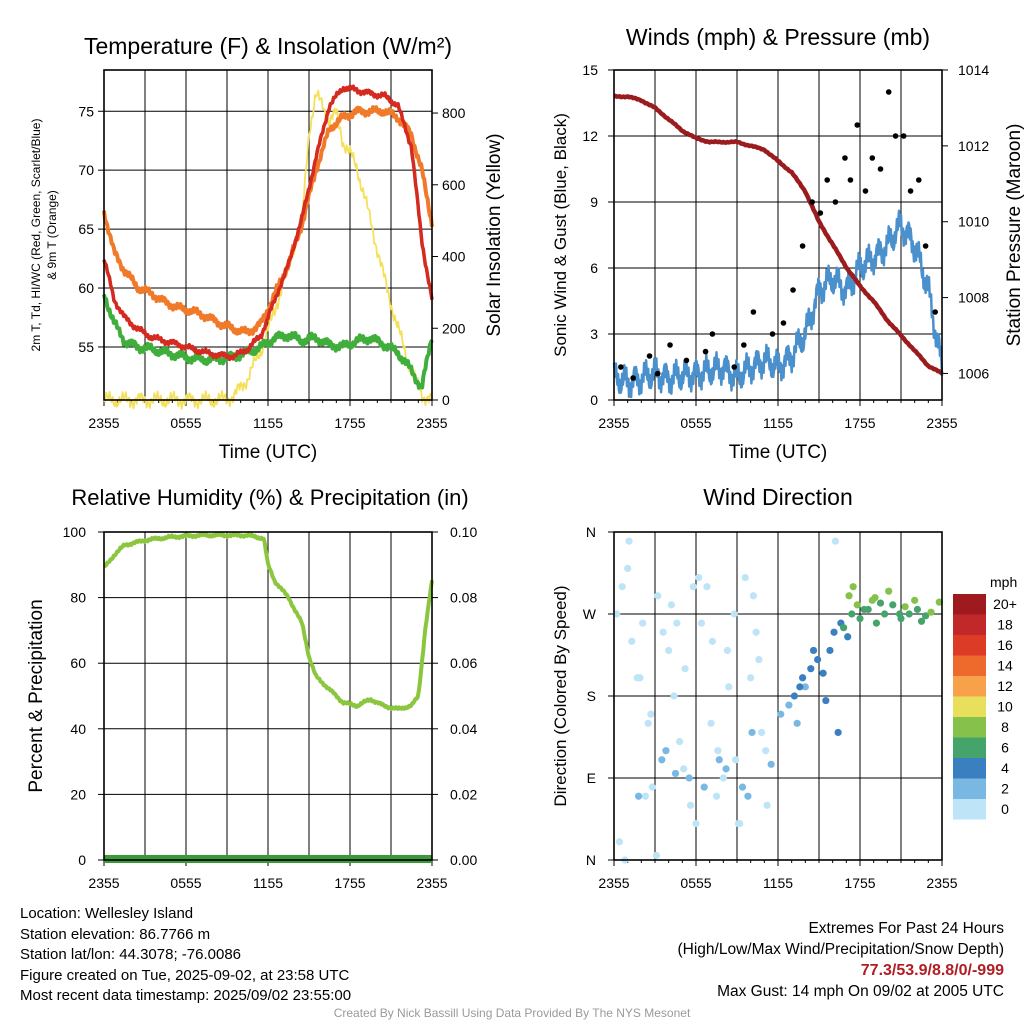  What do you see at coordinates (268, 223) in the screenshot?
I see `temperature-line` at bounding box center [268, 223].